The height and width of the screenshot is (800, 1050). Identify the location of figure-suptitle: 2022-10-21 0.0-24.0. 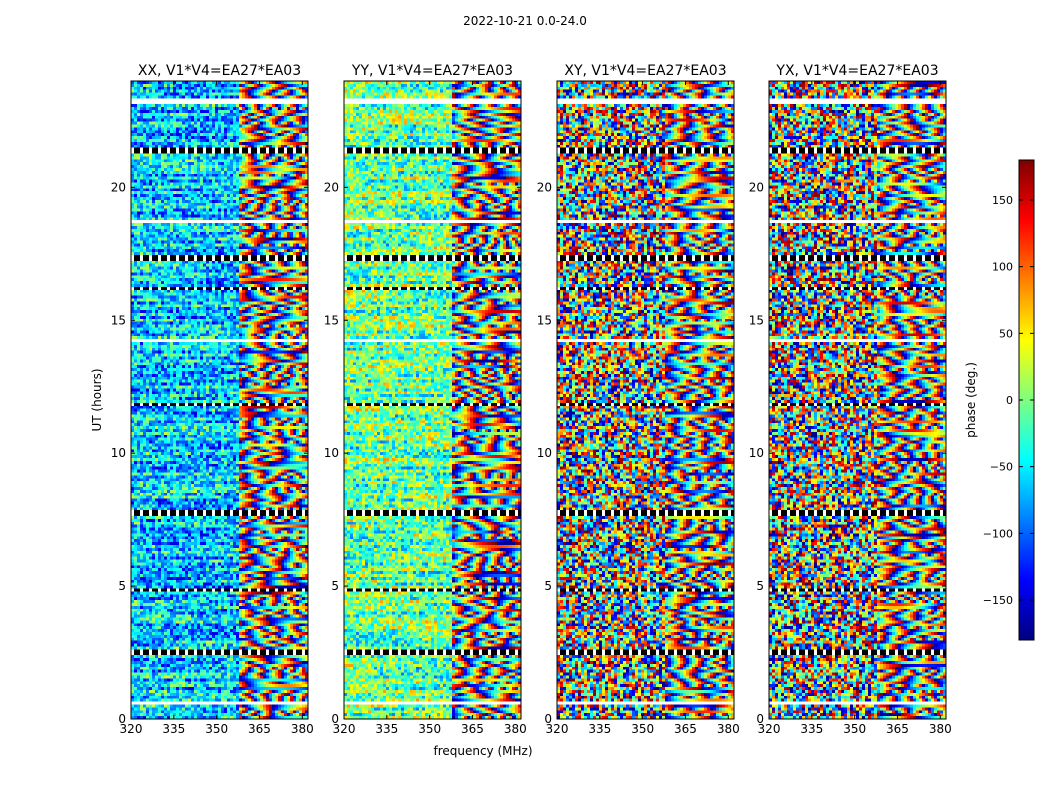
(525, 21).